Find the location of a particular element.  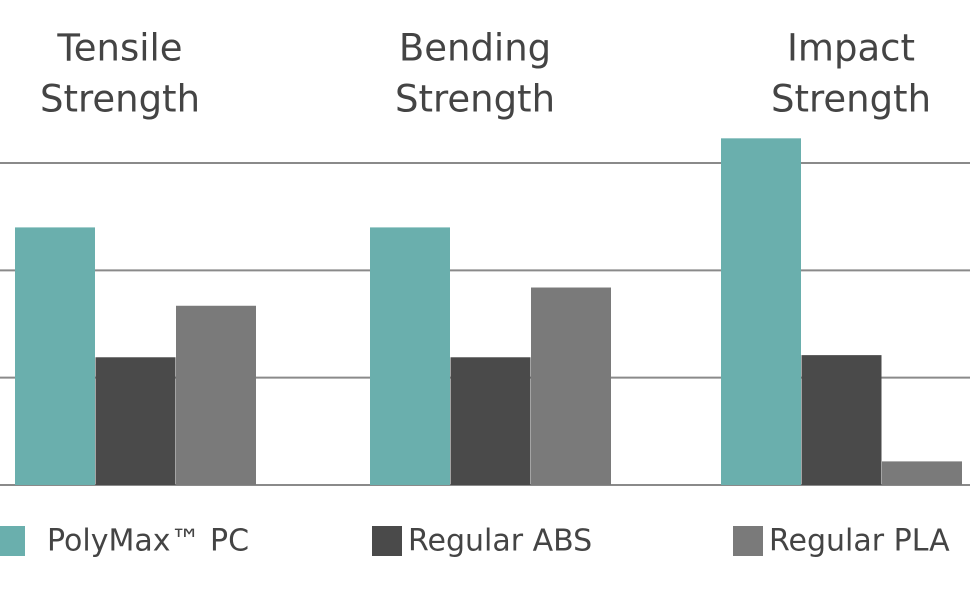

category-title: Impact is located at coordinates (851, 48).